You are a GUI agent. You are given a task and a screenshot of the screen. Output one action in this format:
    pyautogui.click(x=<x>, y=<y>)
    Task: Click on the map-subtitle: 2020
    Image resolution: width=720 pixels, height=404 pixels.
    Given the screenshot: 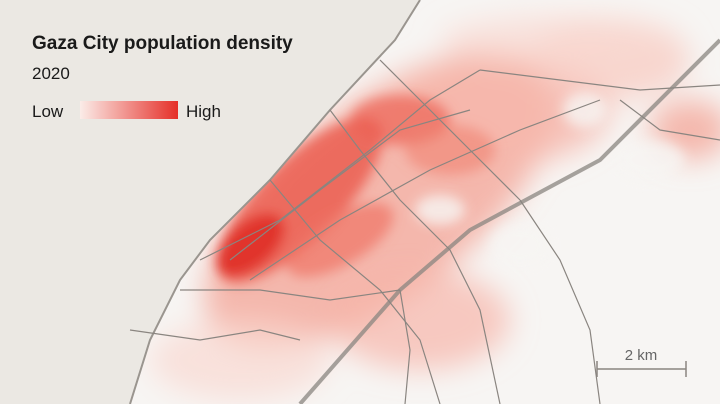 What is the action you would take?
    pyautogui.click(x=51, y=73)
    